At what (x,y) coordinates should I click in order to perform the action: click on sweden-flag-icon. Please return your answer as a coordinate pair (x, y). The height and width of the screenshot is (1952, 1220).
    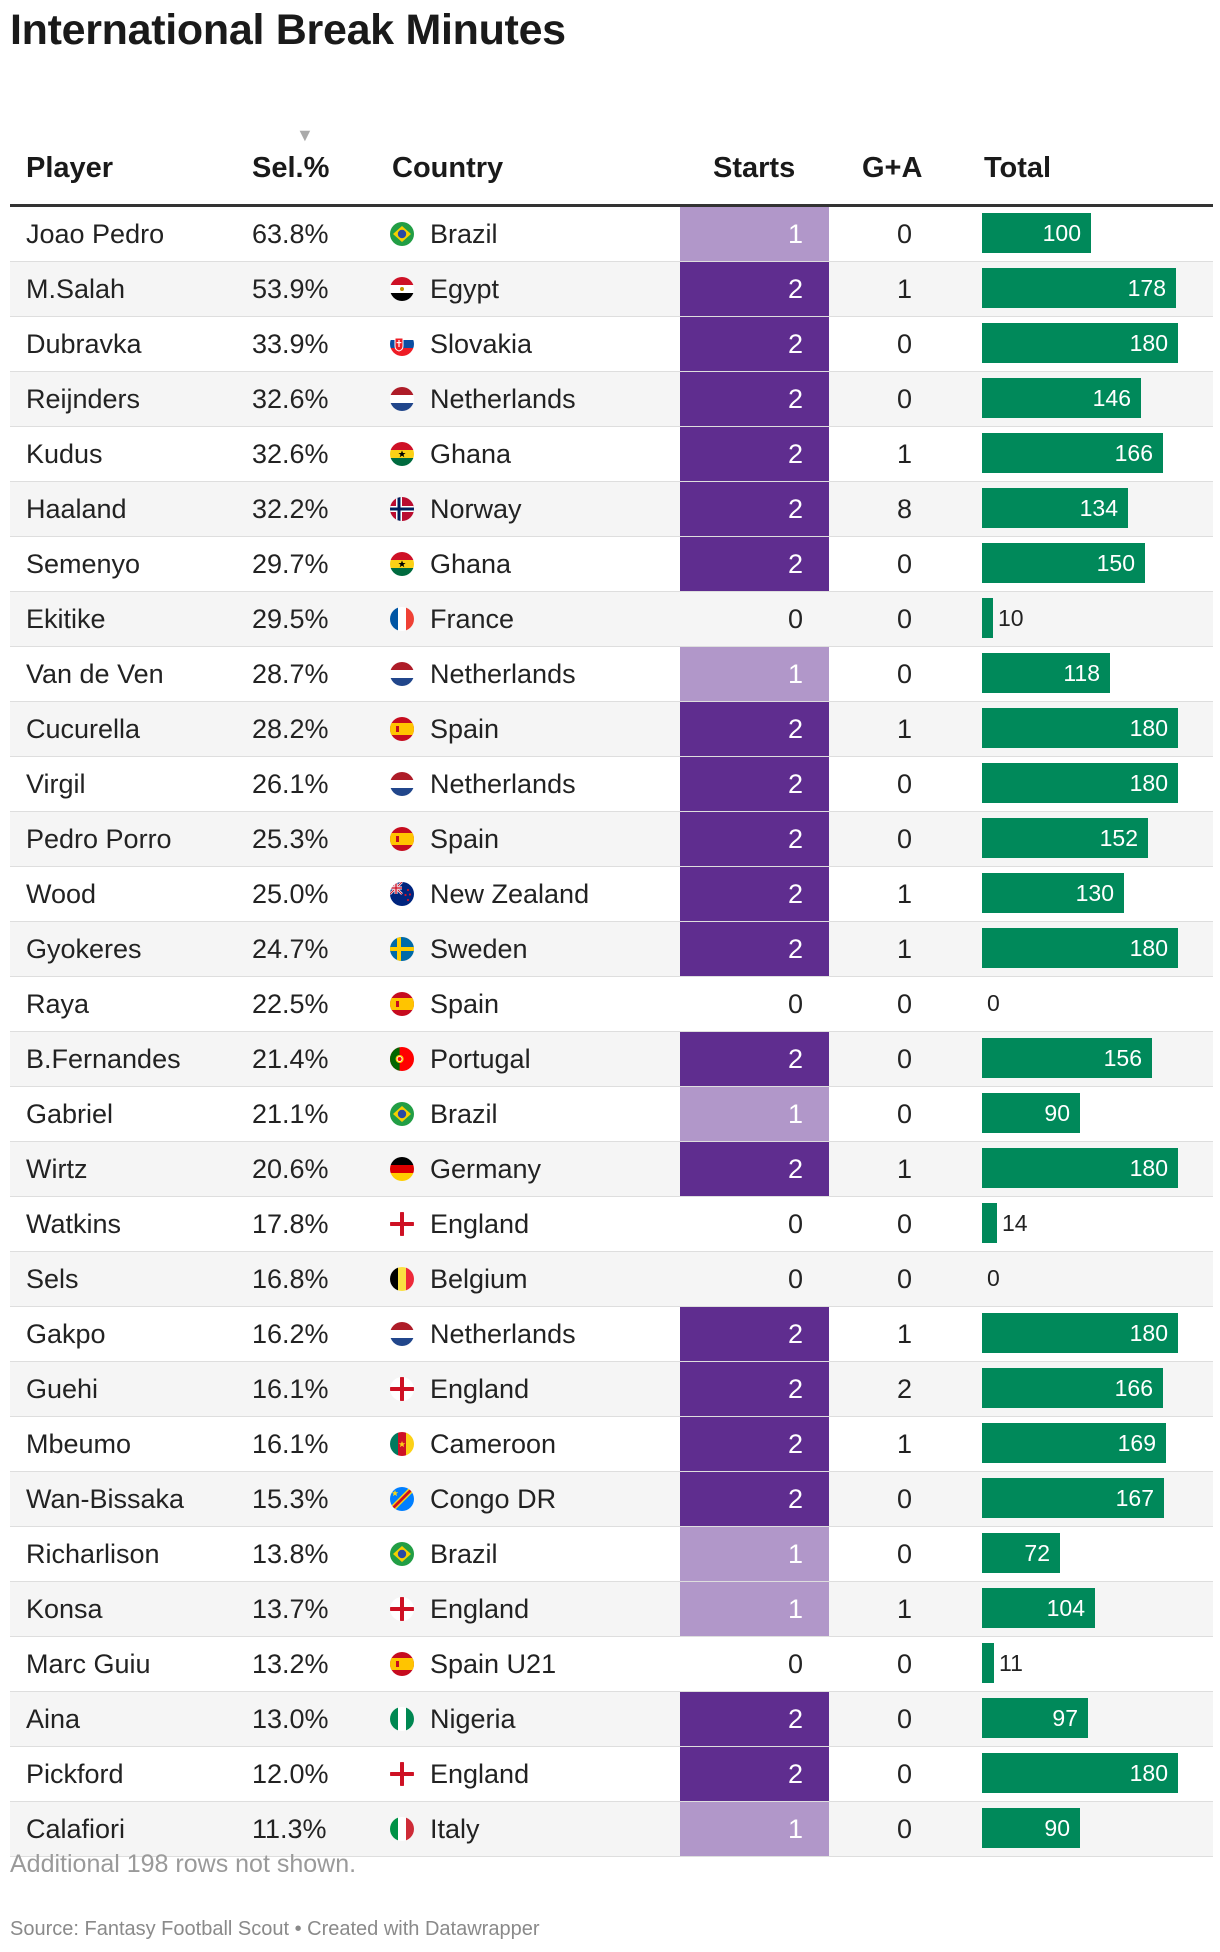
    Looking at the image, I should click on (402, 949).